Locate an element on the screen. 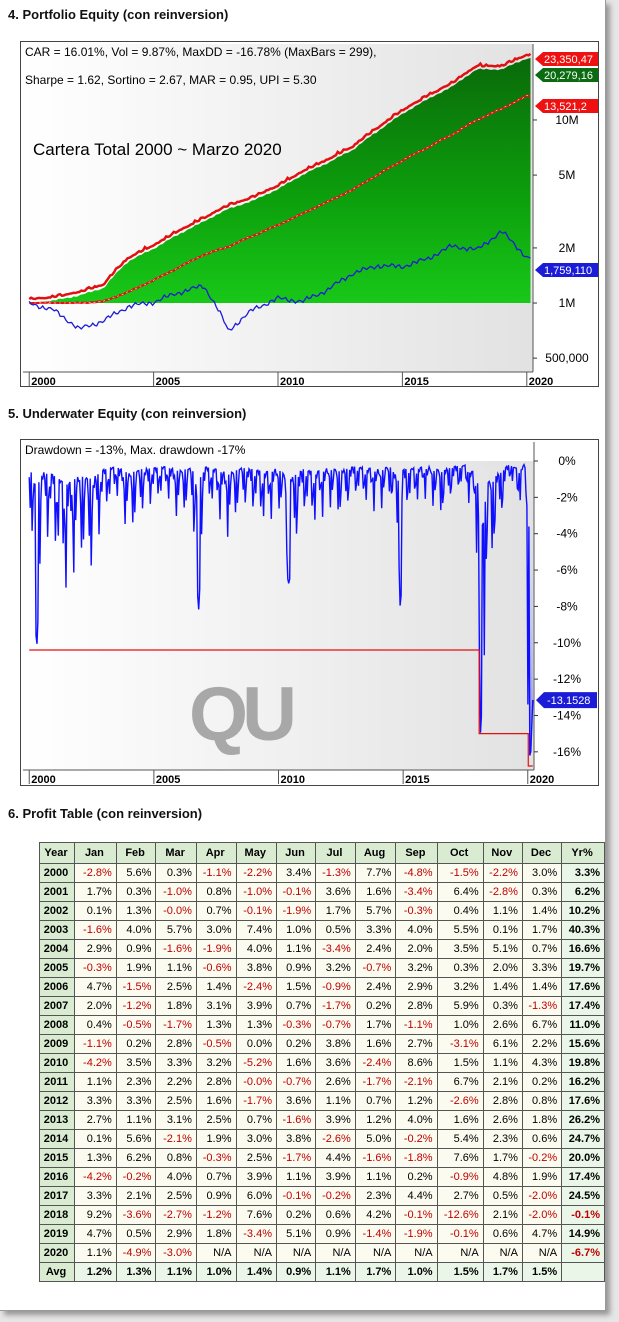 Image resolution: width=619 pixels, height=1322 pixels. table-cell: 2008 is located at coordinates (57, 1025).